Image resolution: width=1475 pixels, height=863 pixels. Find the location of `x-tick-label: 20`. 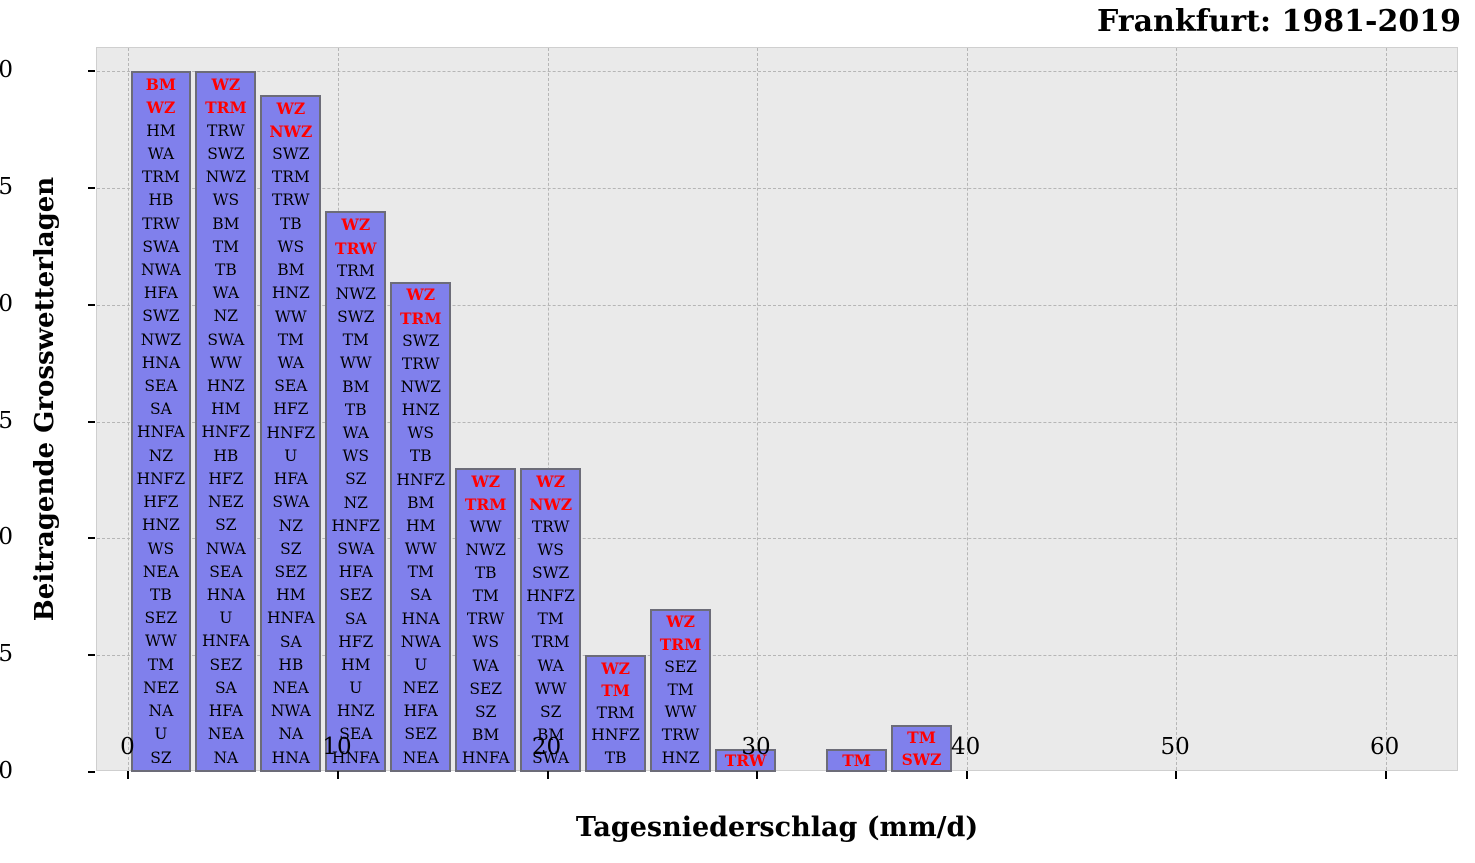

x-tick-label: 20 is located at coordinates (546, 747).